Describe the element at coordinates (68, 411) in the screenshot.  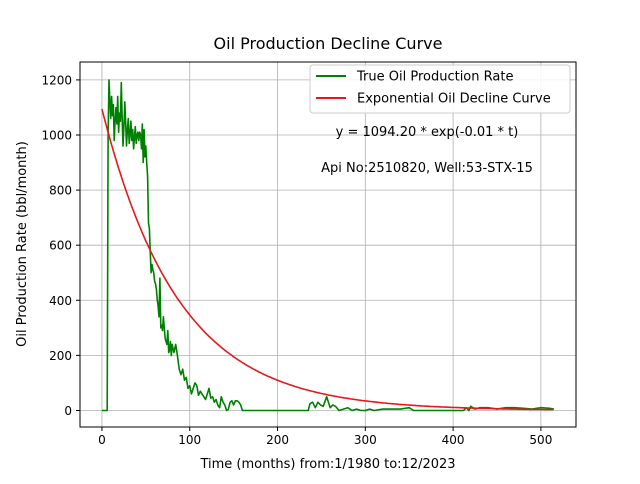
I see `y-tick-label: 0` at that location.